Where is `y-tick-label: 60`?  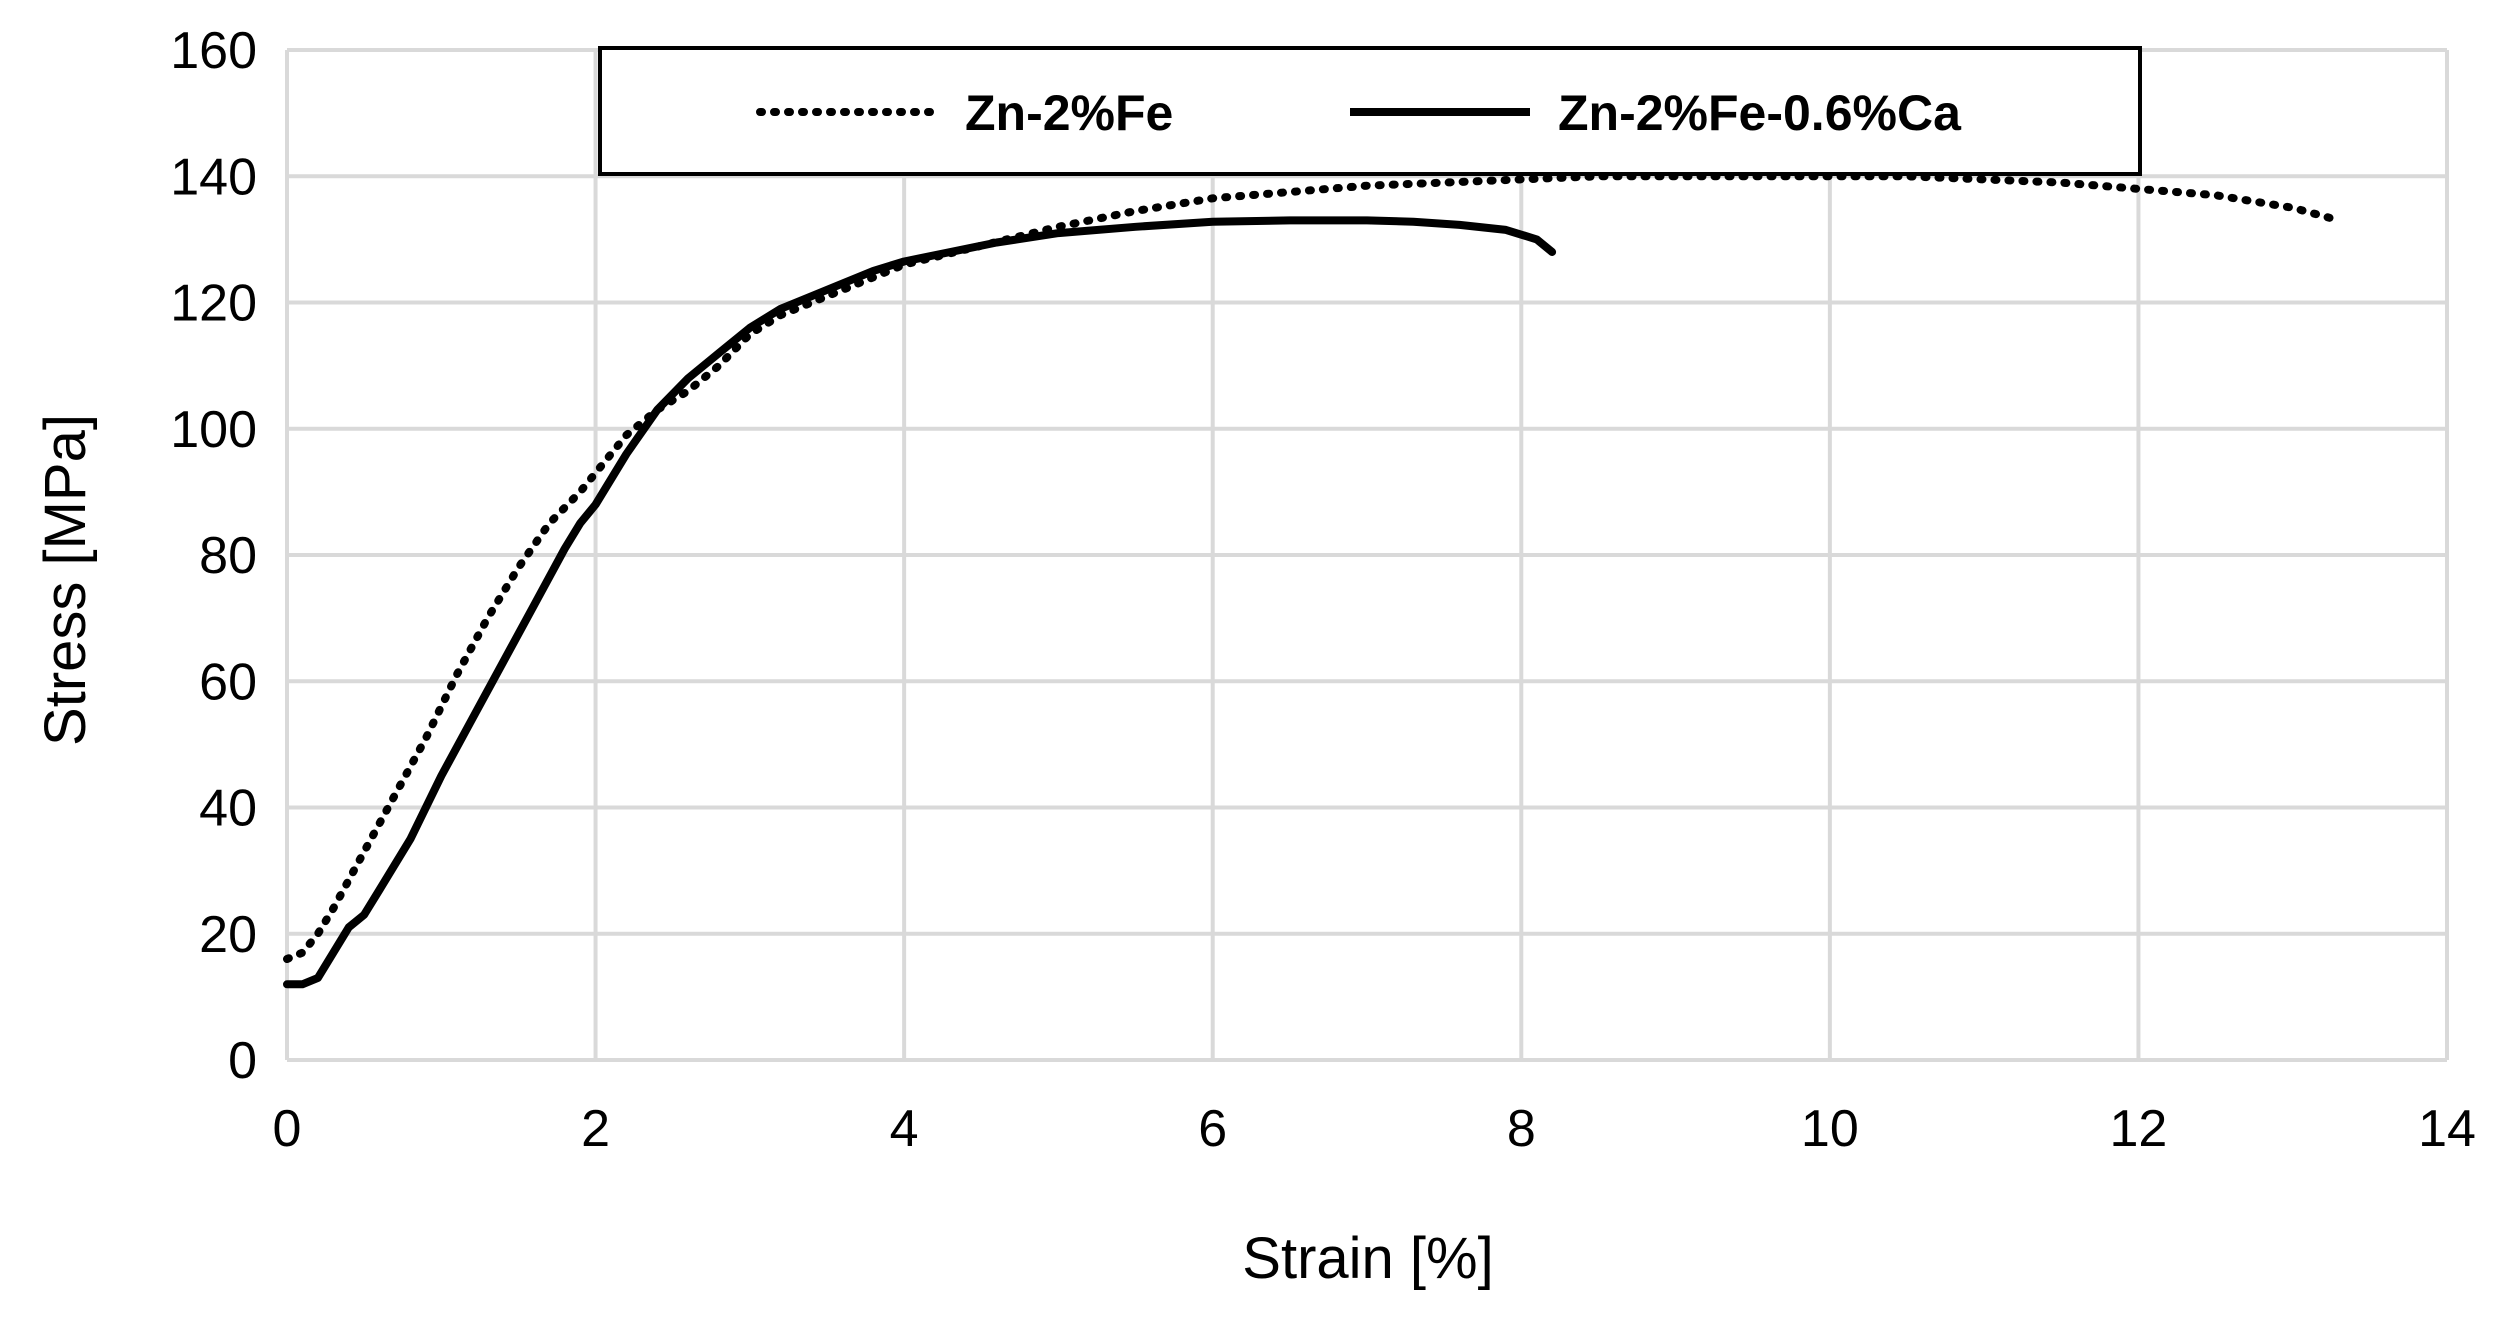
y-tick-label: 60 is located at coordinates (228, 682).